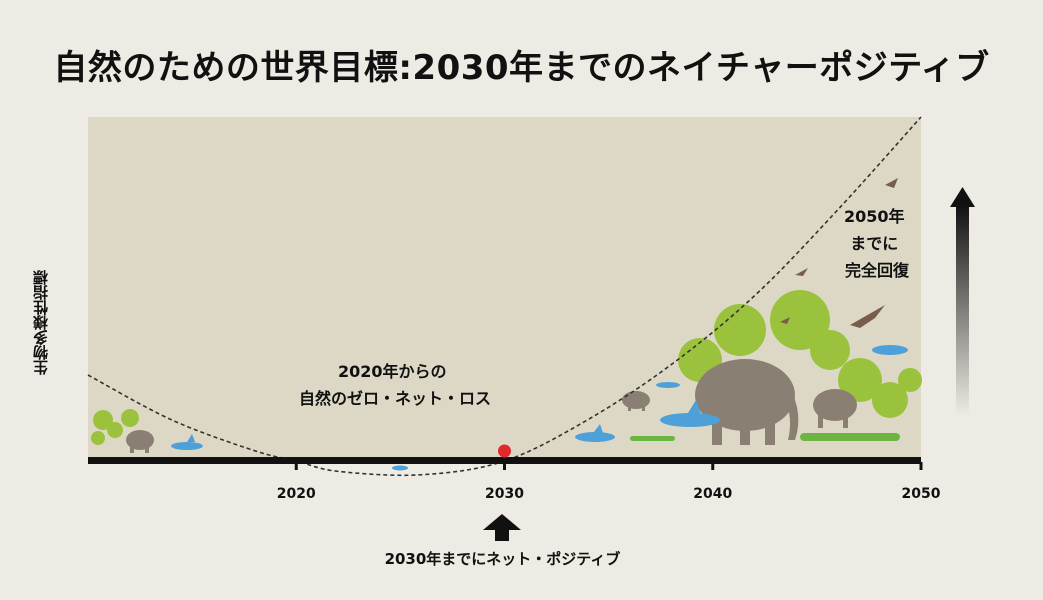 Image resolution: width=1043 pixels, height=600 pixels. Describe the element at coordinates (839, 253) in the screenshot. I see `bird-icon` at that location.